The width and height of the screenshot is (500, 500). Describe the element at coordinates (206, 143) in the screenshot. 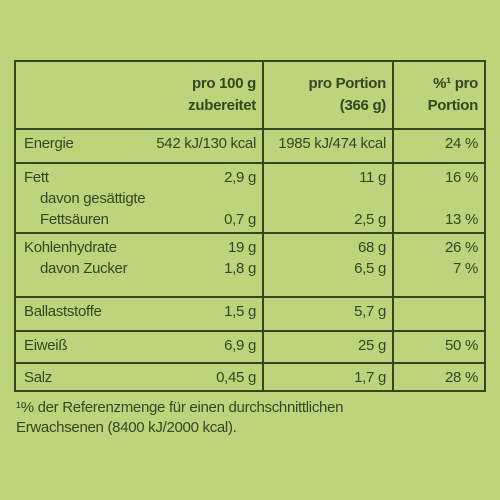

I see `nutrient-value: 542 kJ/130 kcal` at that location.